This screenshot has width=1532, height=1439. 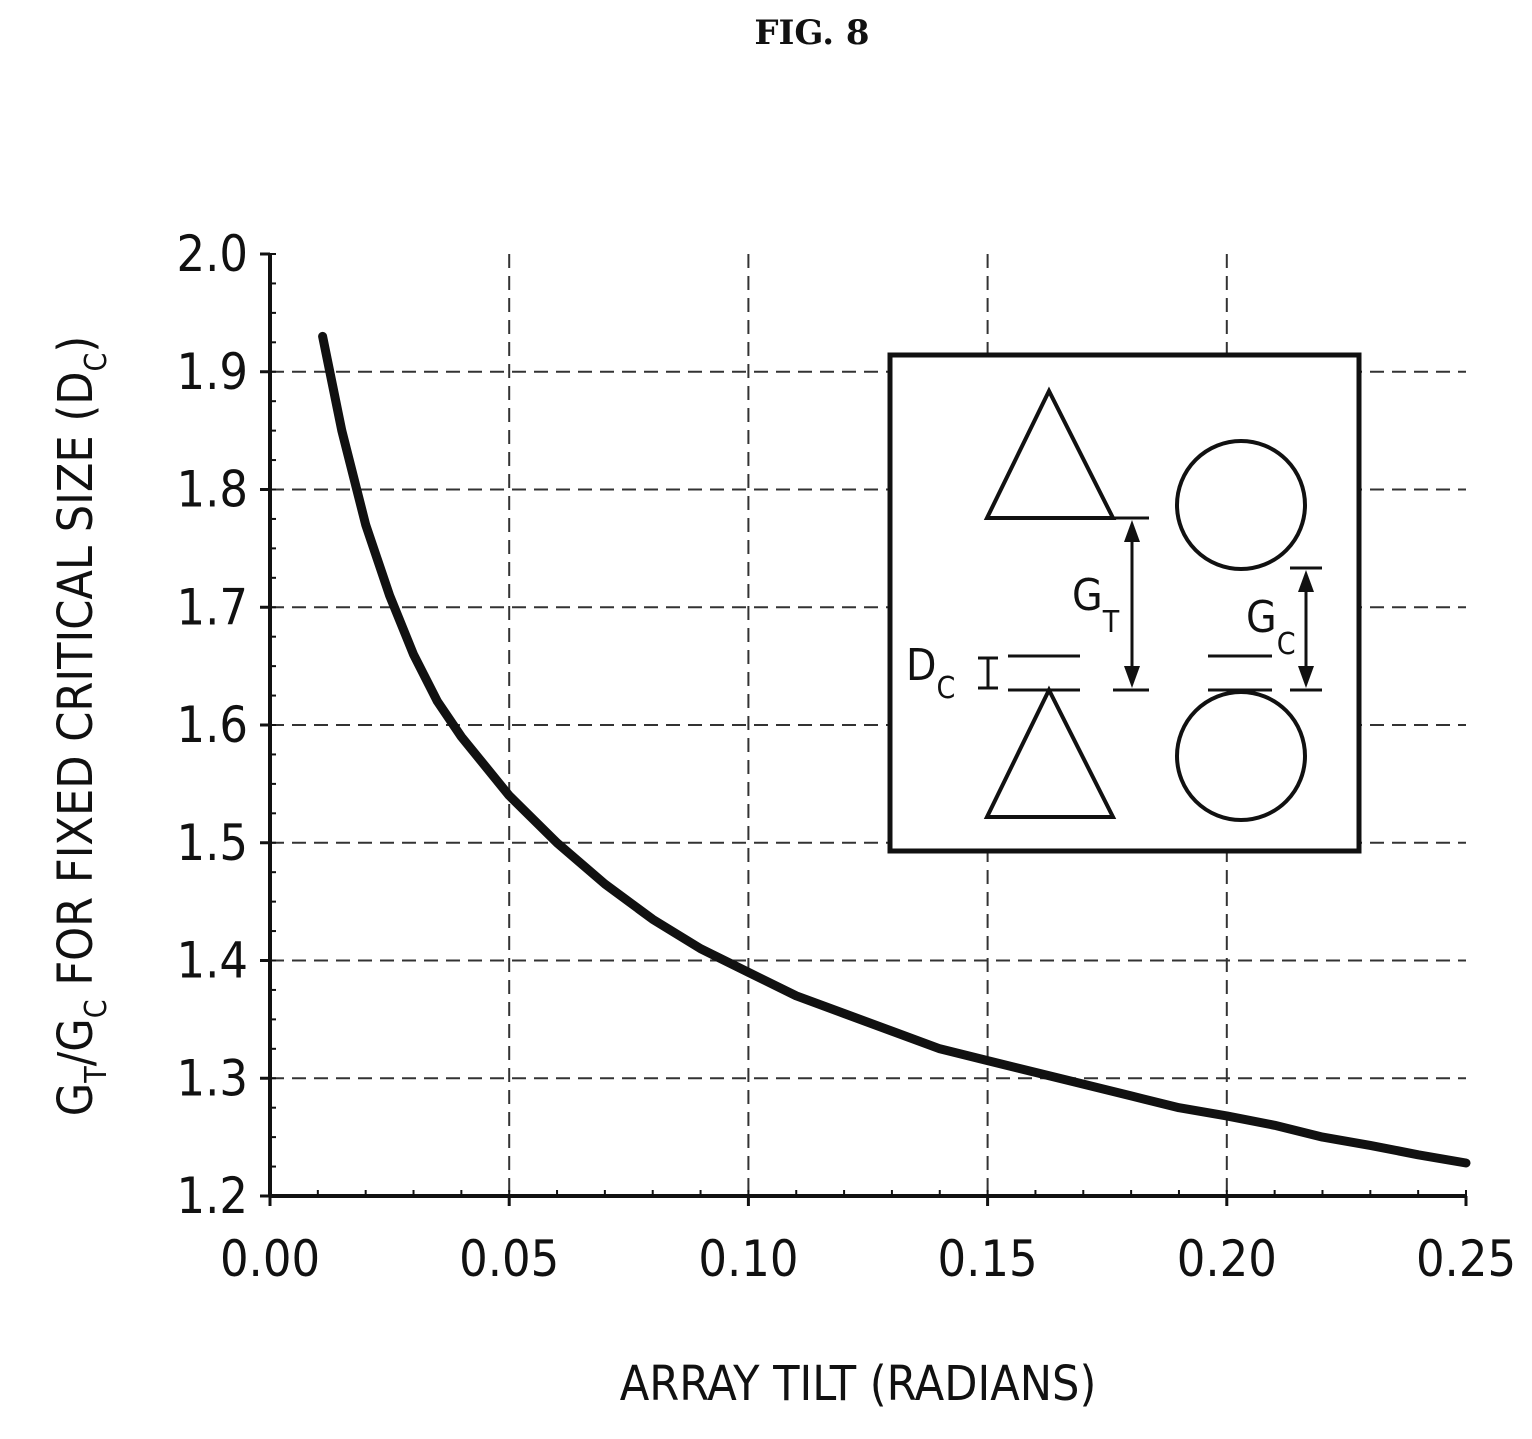 What do you see at coordinates (212, 372) in the screenshot?
I see `y-tick-label: 1.9` at bounding box center [212, 372].